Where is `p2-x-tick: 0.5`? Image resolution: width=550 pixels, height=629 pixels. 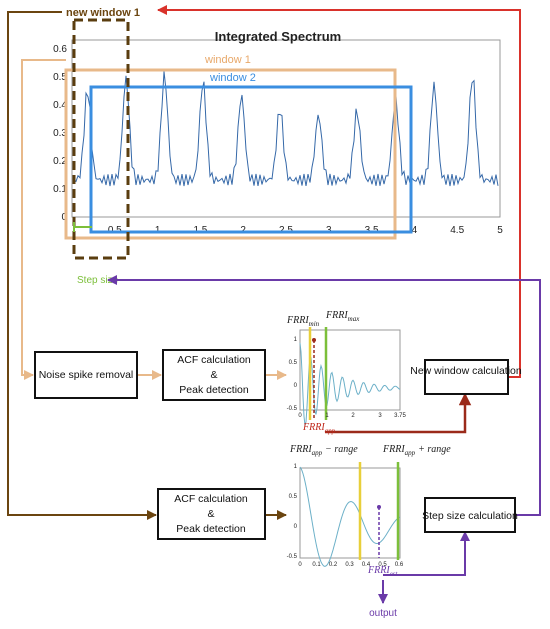
p2-x-tick: 0.5 is located at coordinates (382, 565).